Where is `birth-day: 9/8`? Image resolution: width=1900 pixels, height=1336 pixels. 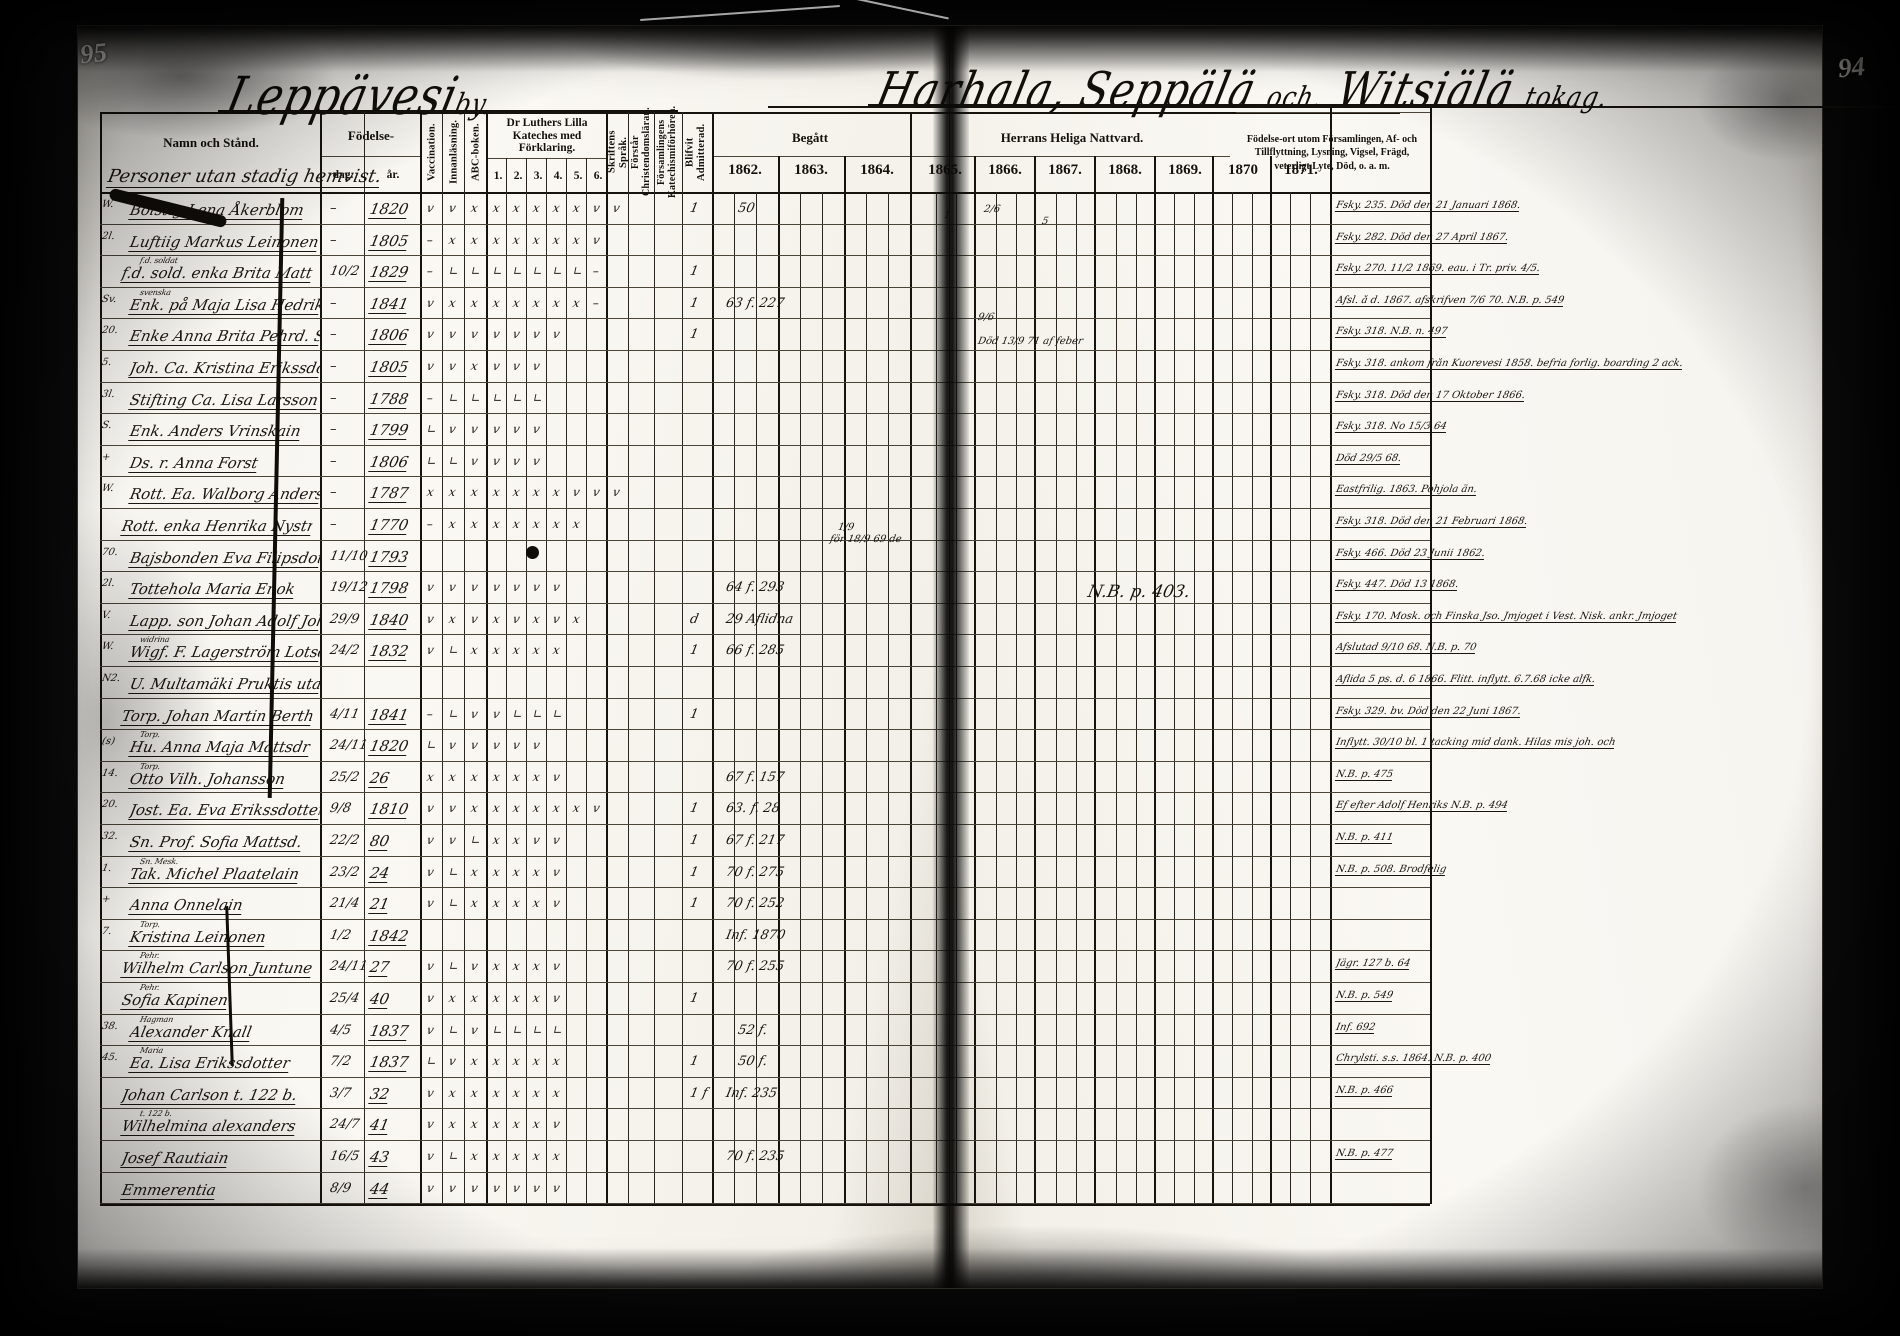 birth-day: 9/8 is located at coordinates (340, 809).